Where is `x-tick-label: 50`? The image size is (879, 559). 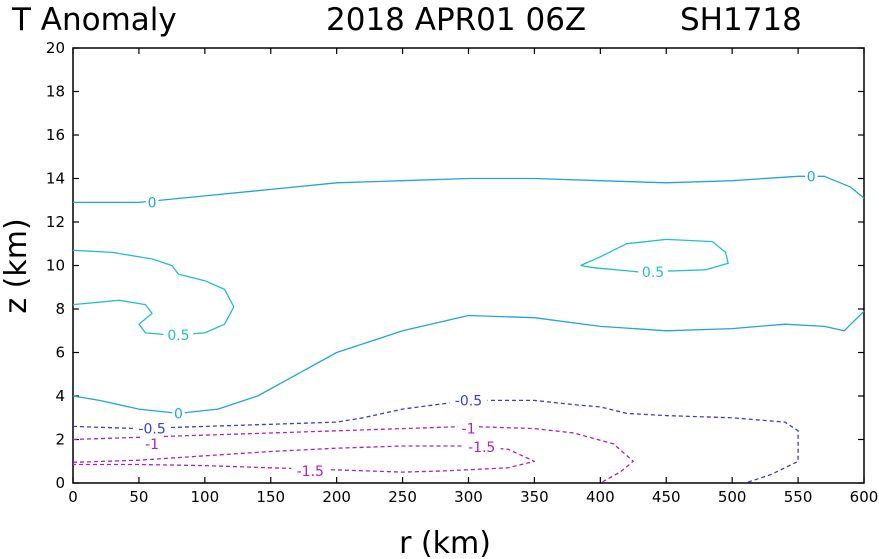
x-tick-label: 50 is located at coordinates (138, 497).